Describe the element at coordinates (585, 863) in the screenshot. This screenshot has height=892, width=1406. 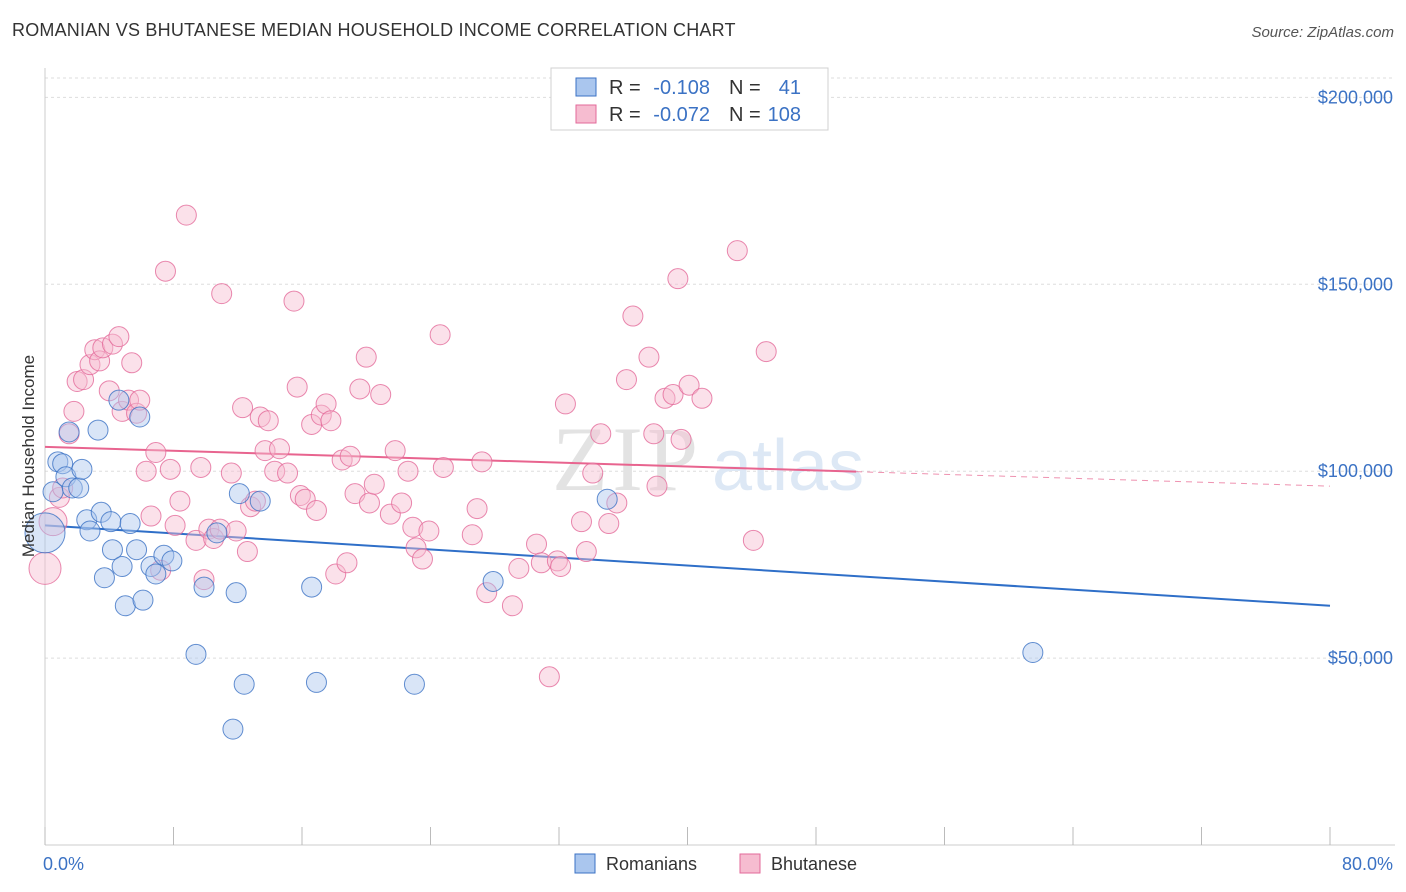
I see `legend-swatch-romanians` at that location.